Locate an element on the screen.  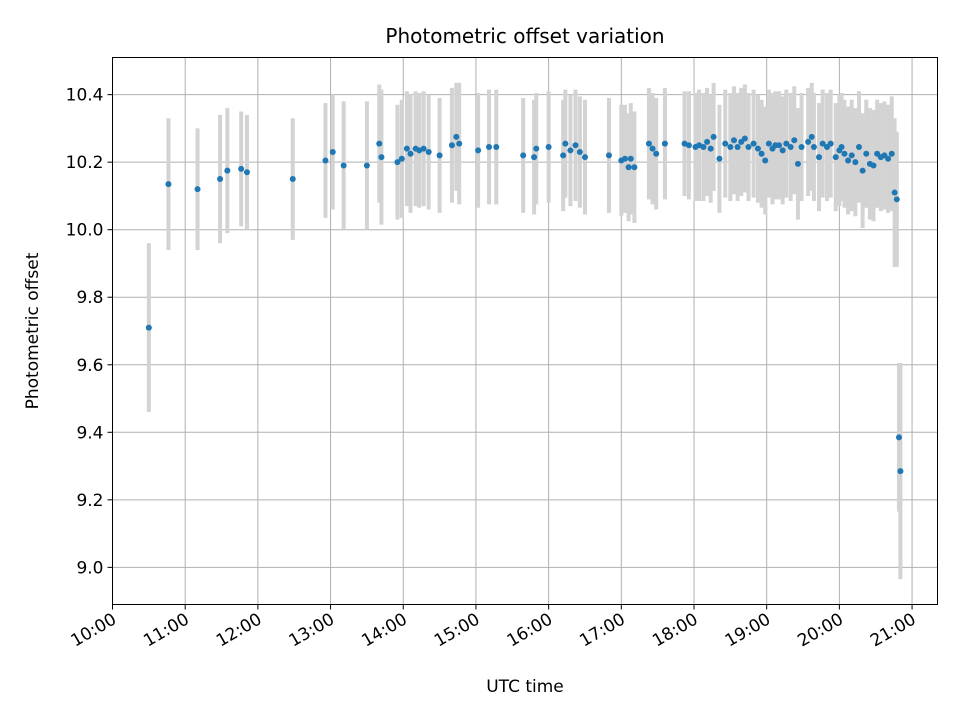
y-tick-label: 10.0 is located at coordinates (85, 231).